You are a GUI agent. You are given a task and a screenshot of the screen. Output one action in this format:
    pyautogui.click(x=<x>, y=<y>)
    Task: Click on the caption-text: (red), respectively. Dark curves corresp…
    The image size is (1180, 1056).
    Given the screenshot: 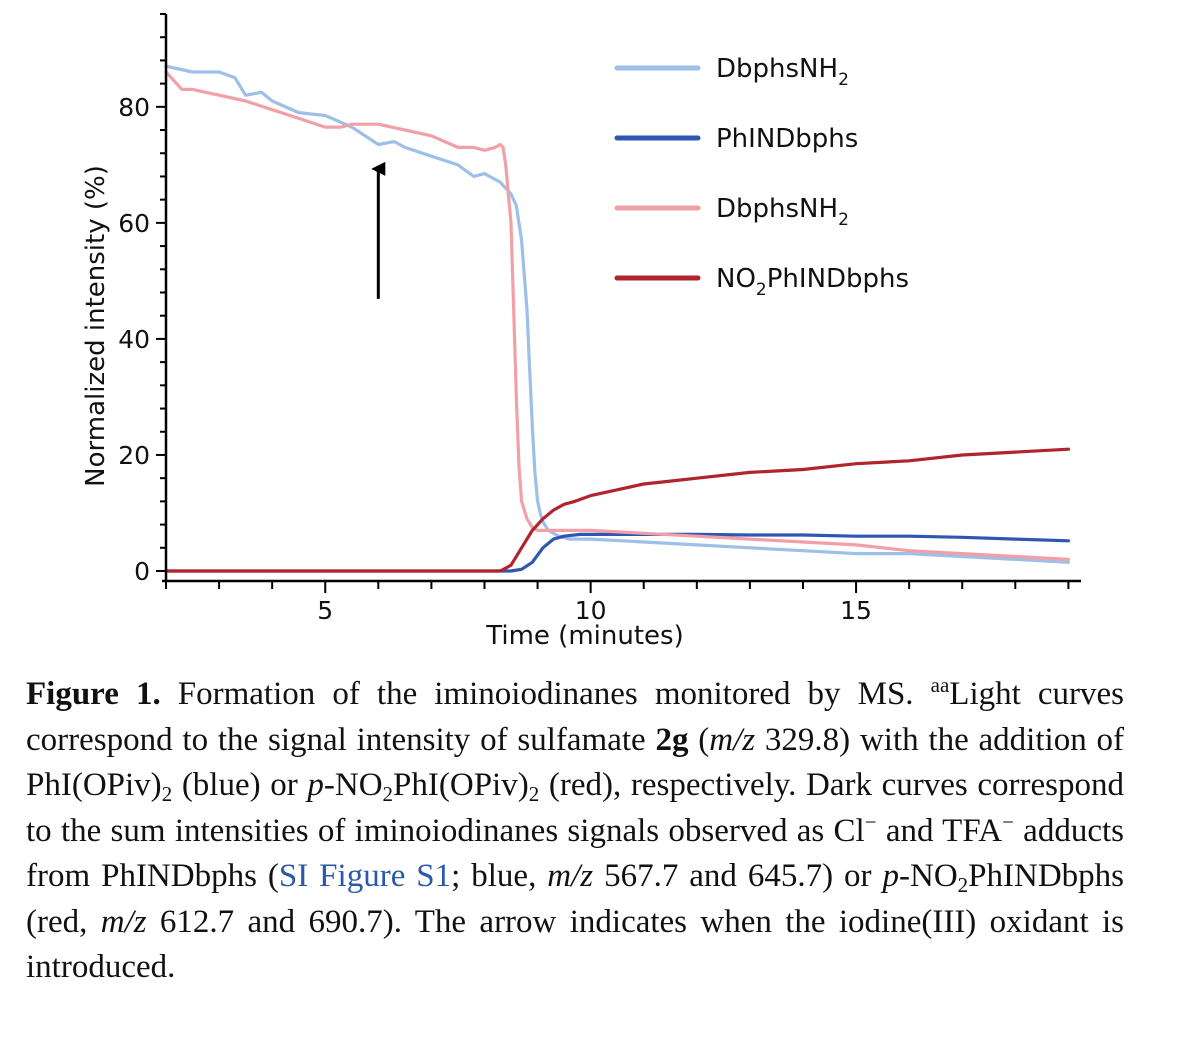 What is the action you would take?
    pyautogui.click(x=575, y=808)
    